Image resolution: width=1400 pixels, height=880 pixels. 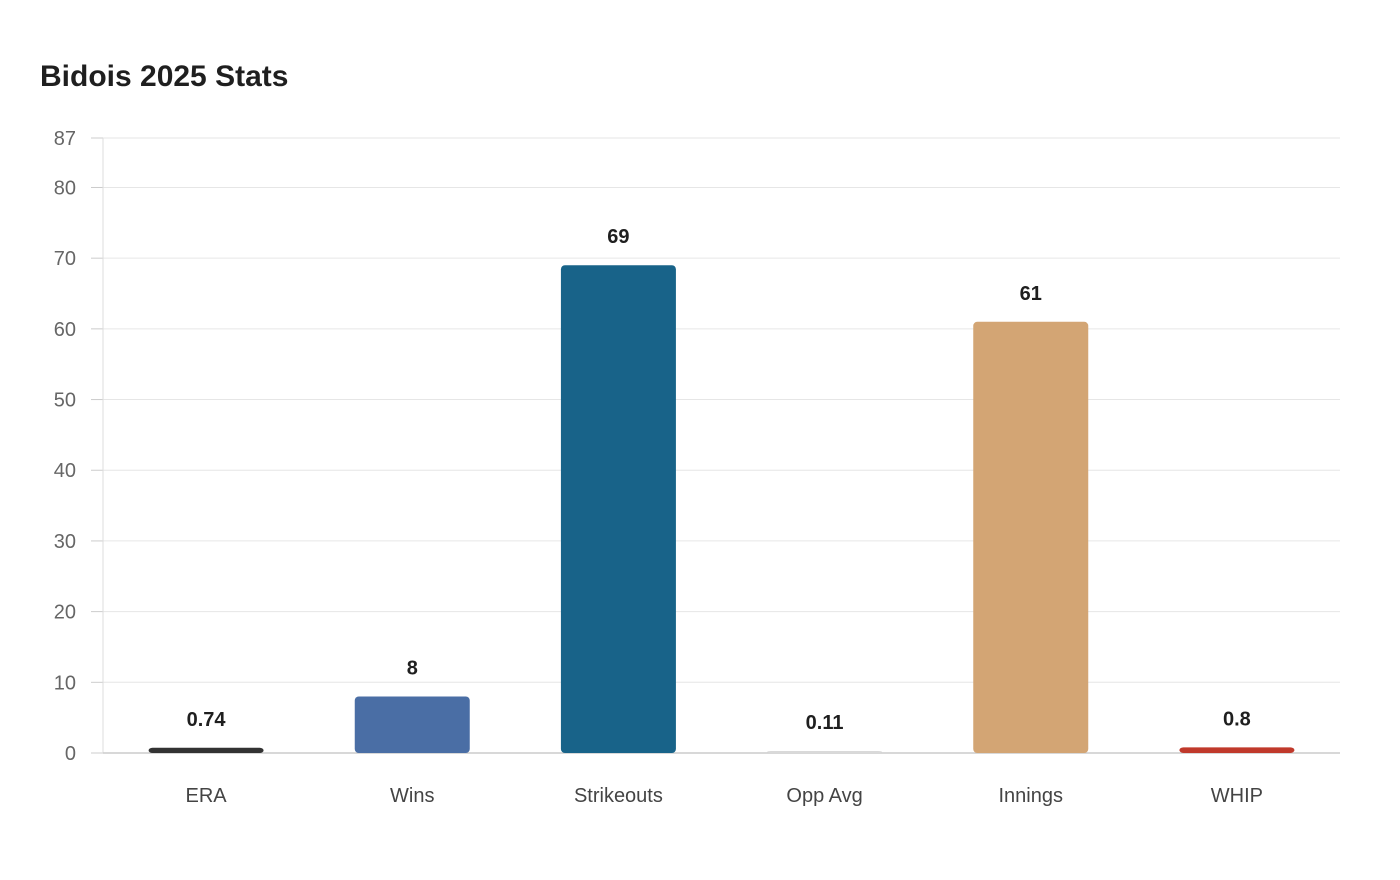 I want to click on value-label: 0.74, so click(x=207, y=720).